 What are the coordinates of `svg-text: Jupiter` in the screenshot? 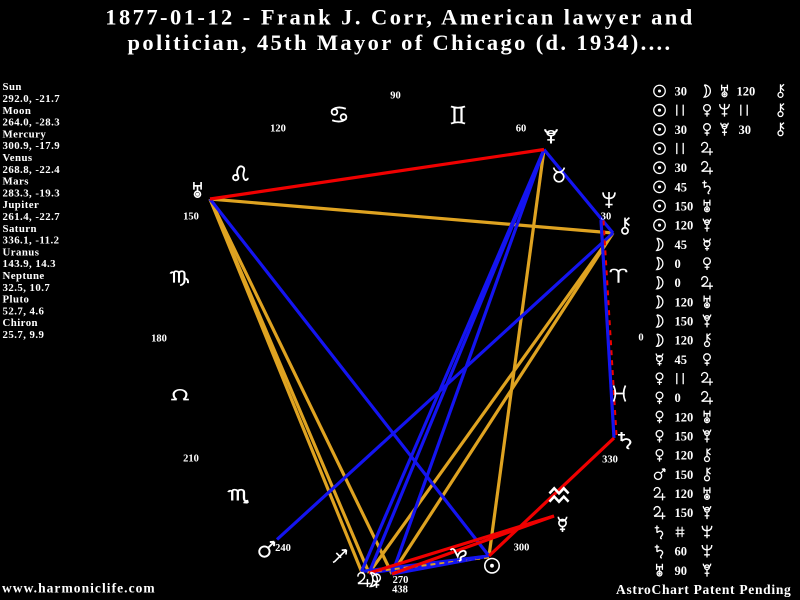 It's located at (21, 205).